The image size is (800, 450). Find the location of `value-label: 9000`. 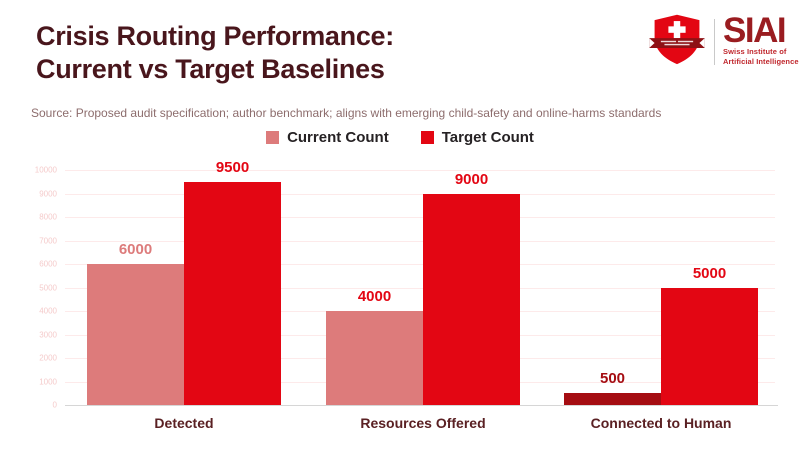

value-label: 9000 is located at coordinates (471, 179).